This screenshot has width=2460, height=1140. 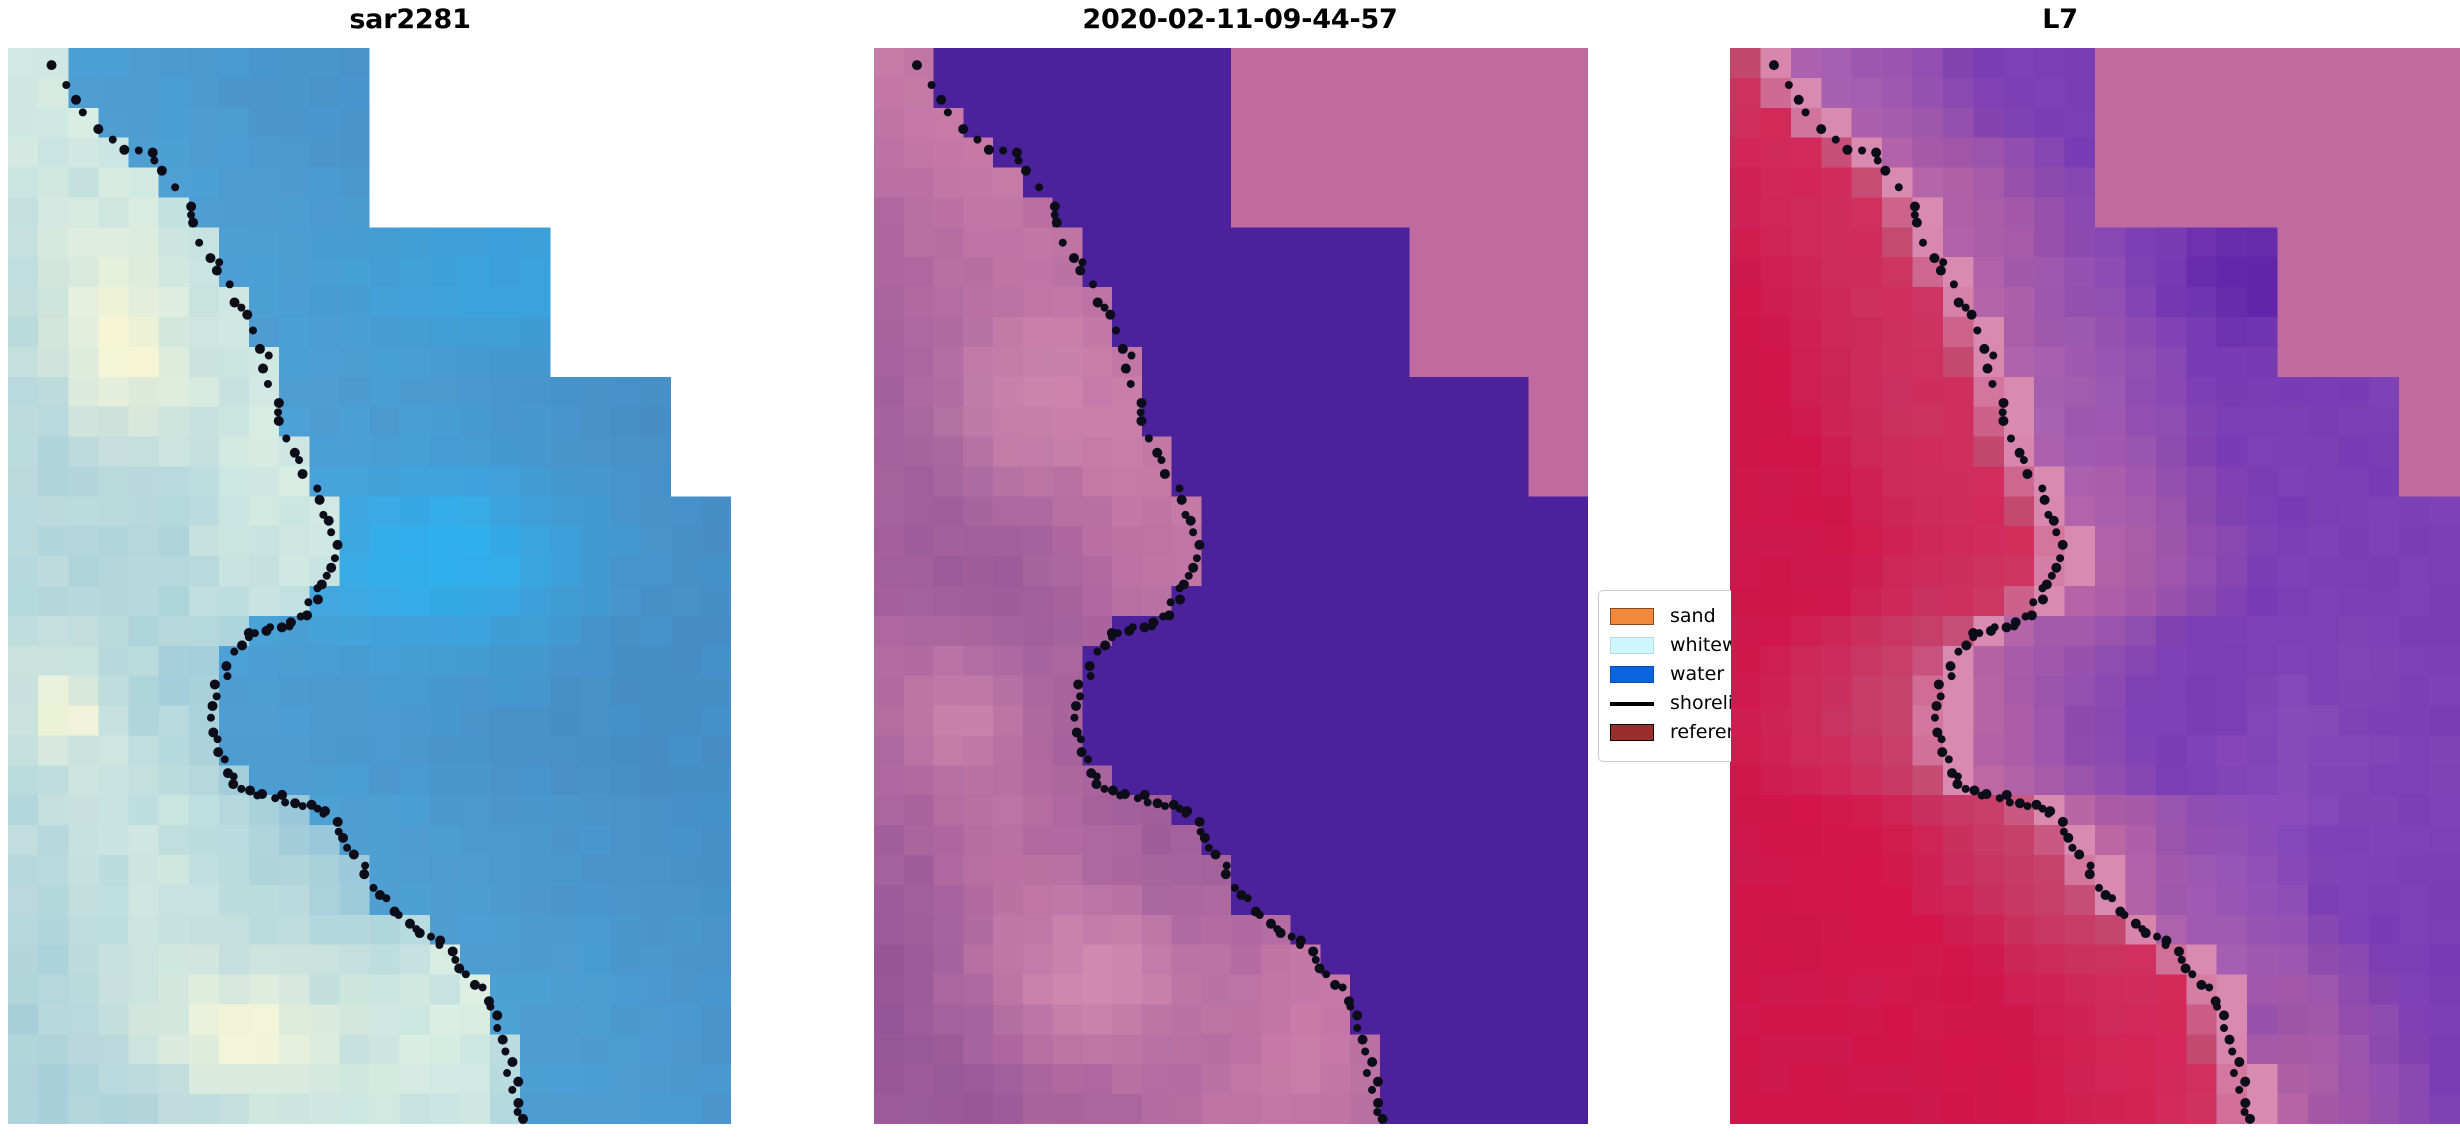 What do you see at coordinates (1632, 616) in the screenshot?
I see `sand-swatch-icon` at bounding box center [1632, 616].